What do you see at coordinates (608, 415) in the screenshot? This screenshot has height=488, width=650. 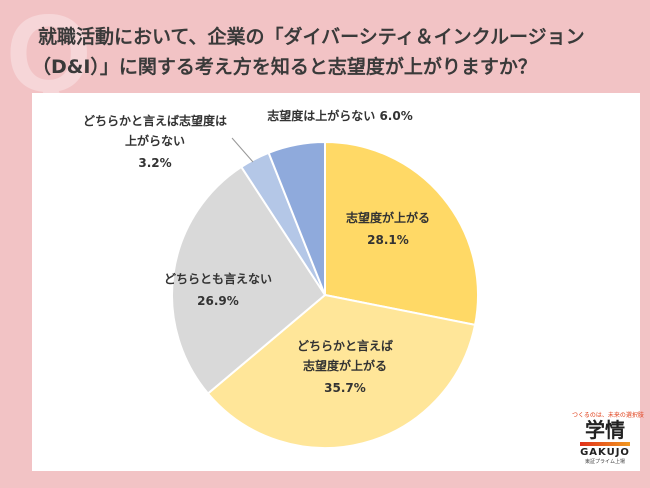 I see `logo-tagline: つくるのは、未来の選択肢` at bounding box center [608, 415].